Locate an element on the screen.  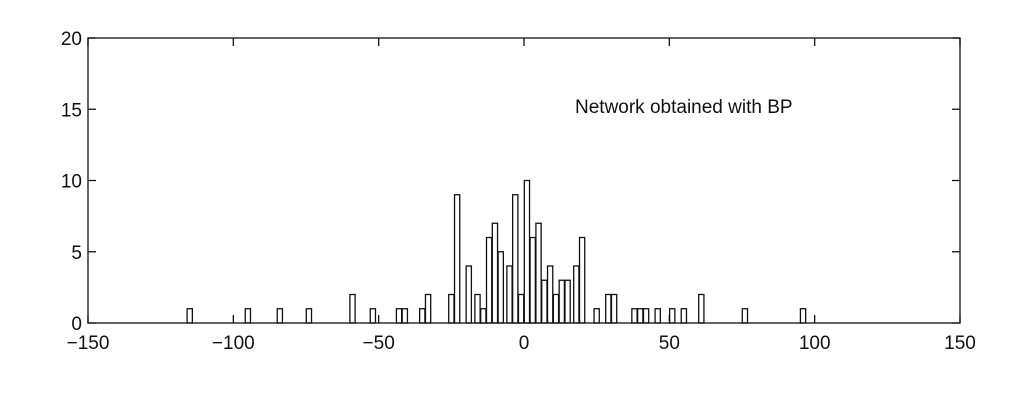
x-tick-label: 150 is located at coordinates (960, 343).